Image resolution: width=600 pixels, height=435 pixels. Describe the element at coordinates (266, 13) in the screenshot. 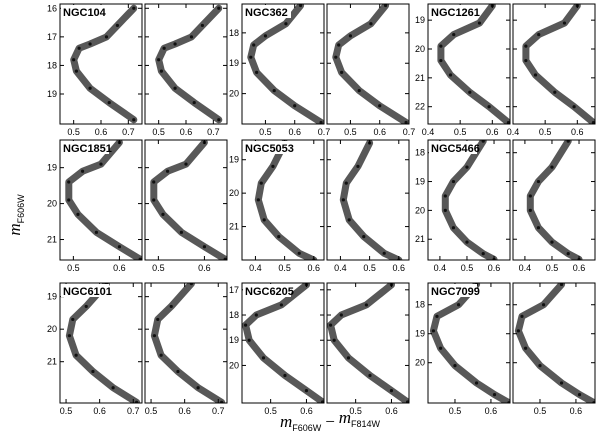

I see `panel-title: NGC362` at that location.